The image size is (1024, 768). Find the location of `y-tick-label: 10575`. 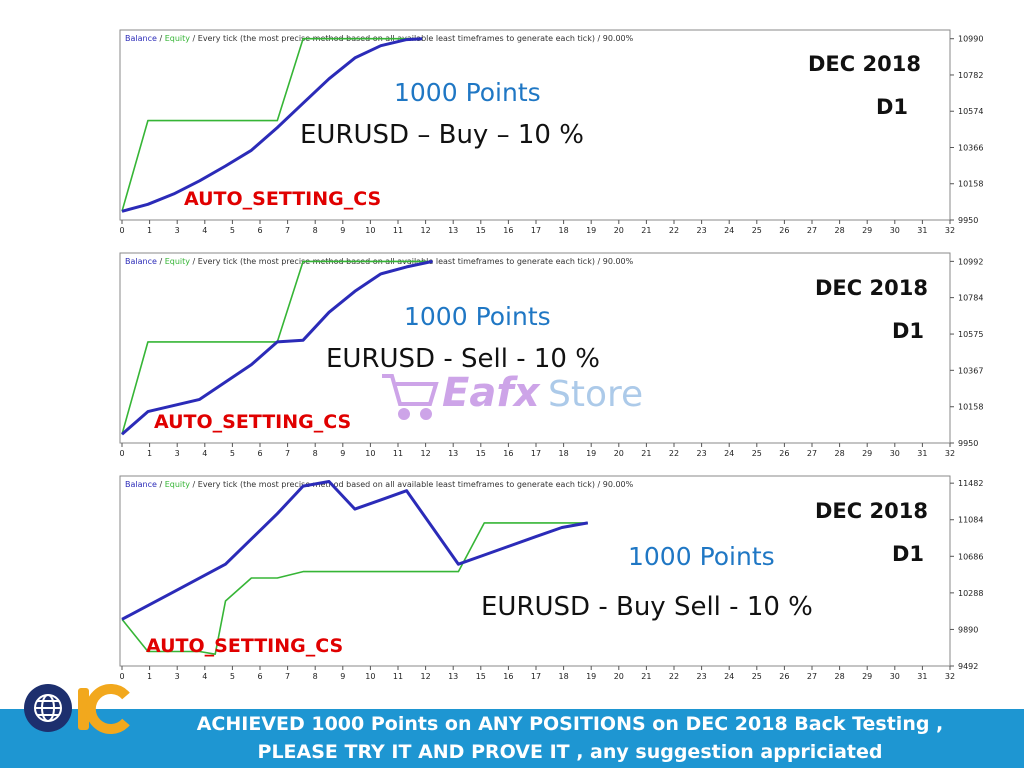

y-tick-label: 10575 is located at coordinates (970, 334).